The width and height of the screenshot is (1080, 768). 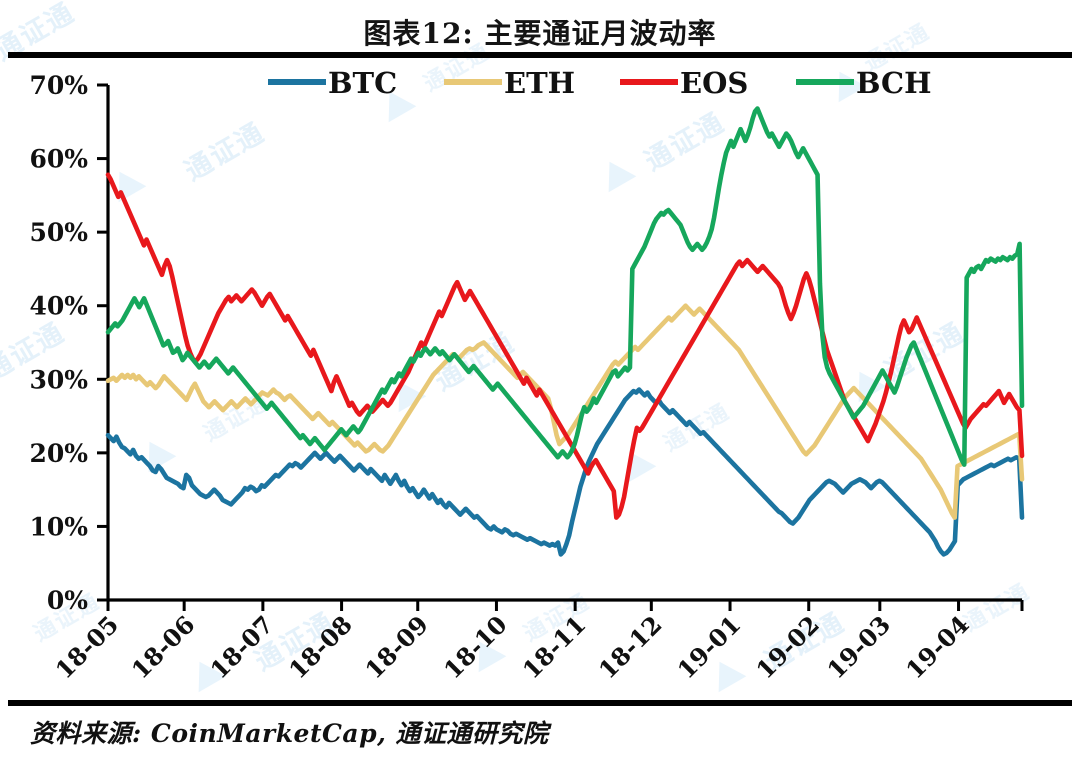 I want to click on x-tick-label: 19-03, so click(x=858, y=647).